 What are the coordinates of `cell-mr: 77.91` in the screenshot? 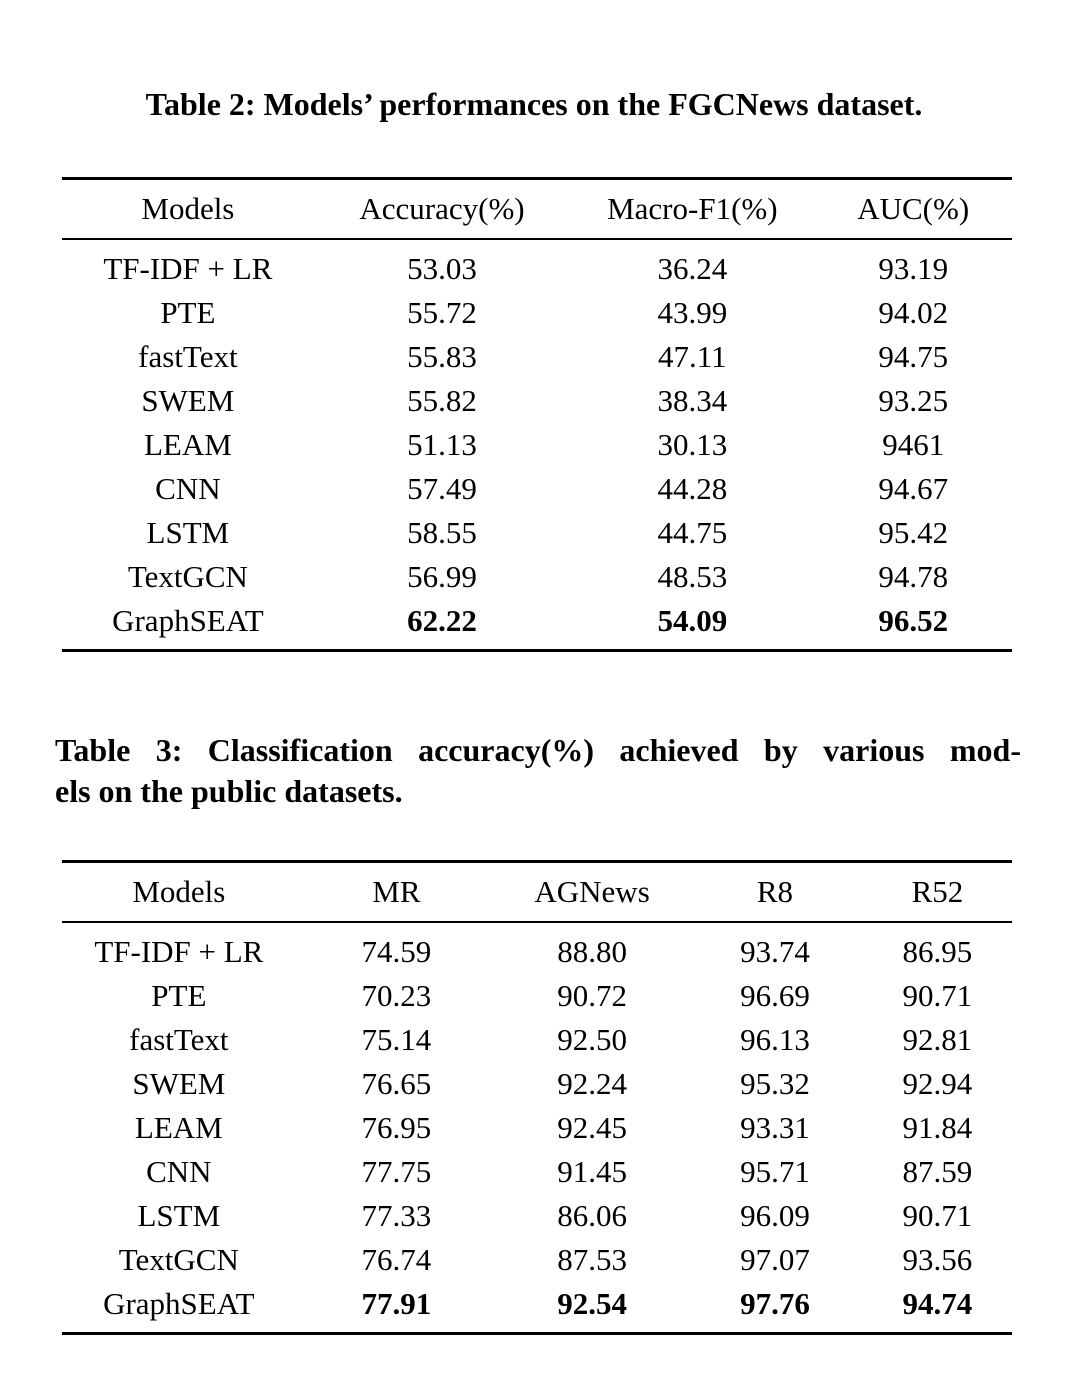 It's located at (396, 1303).